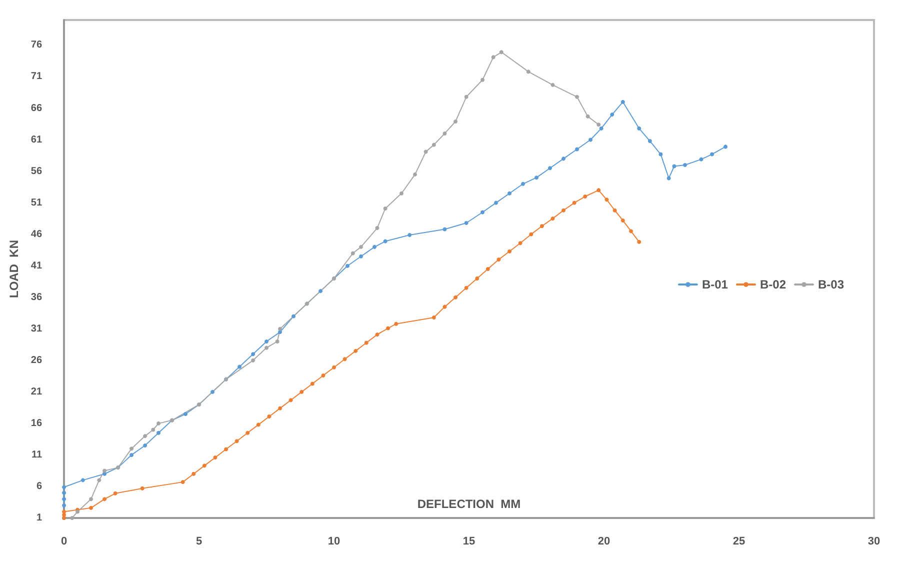 This screenshot has width=904, height=569. I want to click on y-tick-label: 51, so click(36, 202).